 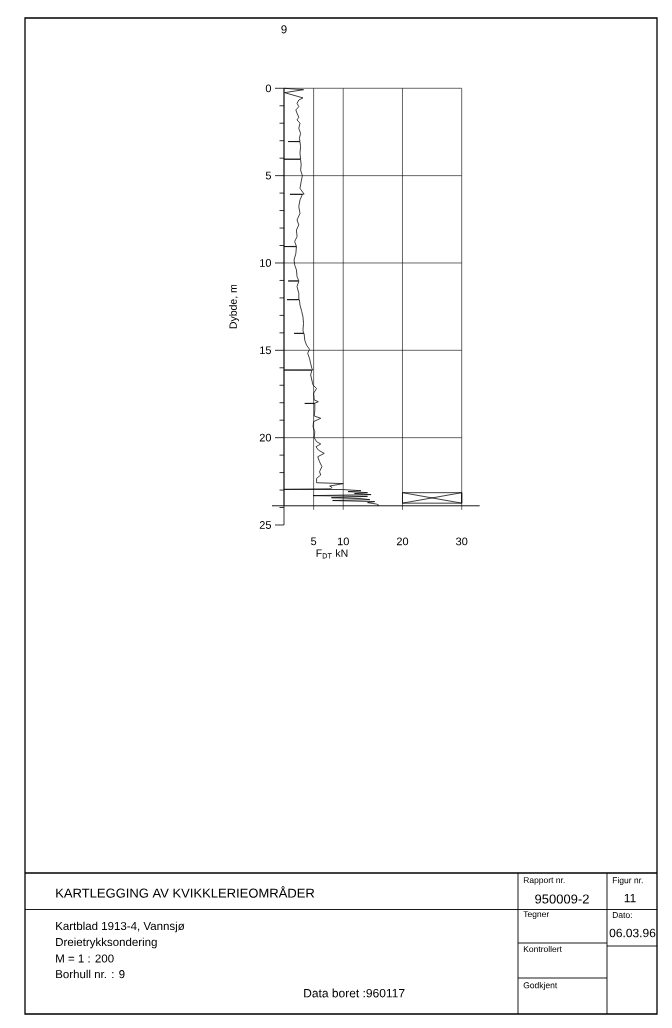 What do you see at coordinates (622, 915) in the screenshot?
I see `text: Dato:` at bounding box center [622, 915].